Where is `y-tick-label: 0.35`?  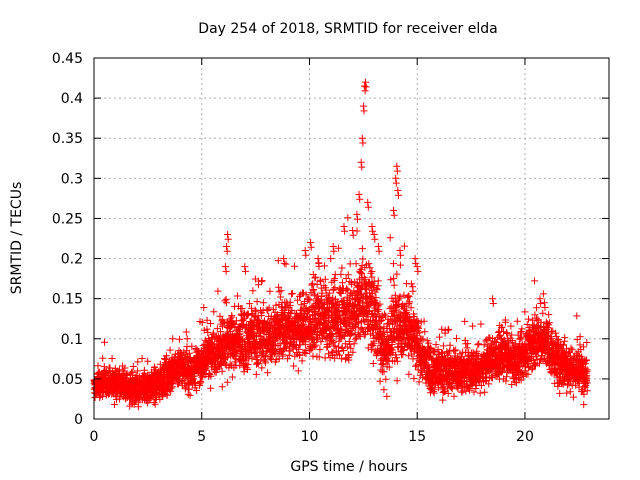
y-tick-label: 0.35 is located at coordinates (67, 139).